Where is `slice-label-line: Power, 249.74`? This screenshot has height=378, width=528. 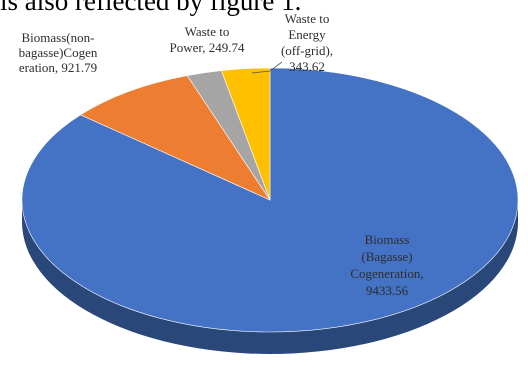
slice-label-line: Power, 249.74 is located at coordinates (207, 47).